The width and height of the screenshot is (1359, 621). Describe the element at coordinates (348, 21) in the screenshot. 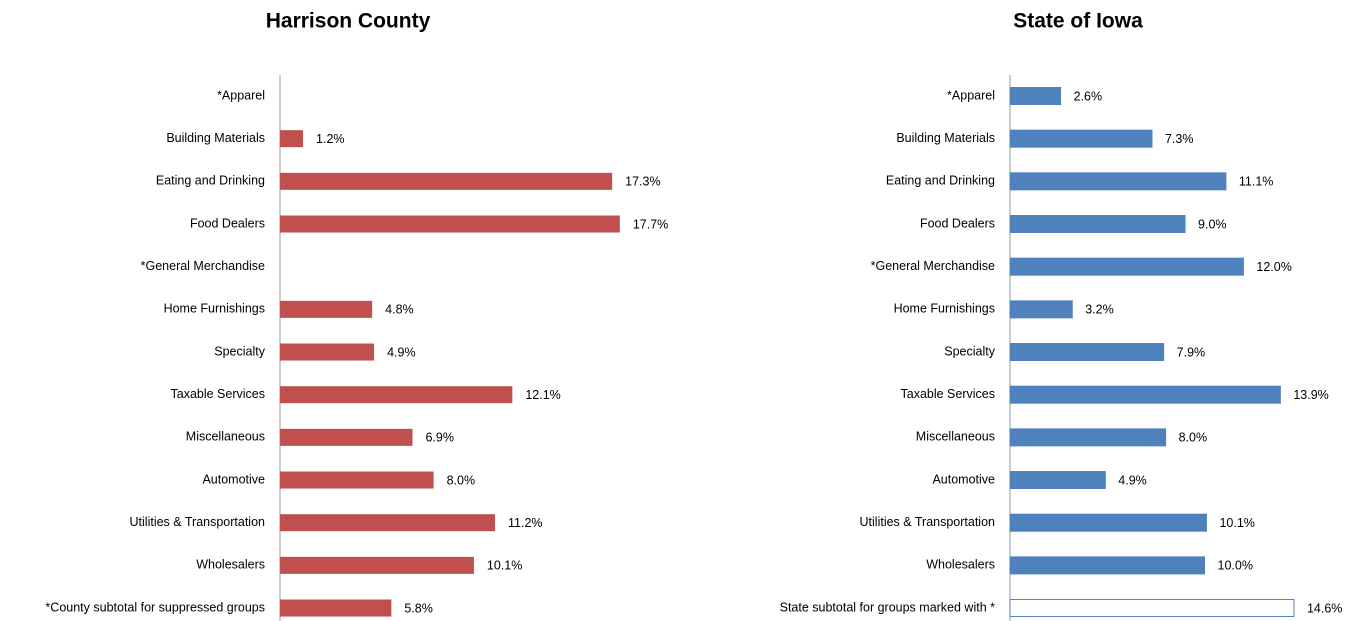

I see `chart-title: Harrison County` at that location.